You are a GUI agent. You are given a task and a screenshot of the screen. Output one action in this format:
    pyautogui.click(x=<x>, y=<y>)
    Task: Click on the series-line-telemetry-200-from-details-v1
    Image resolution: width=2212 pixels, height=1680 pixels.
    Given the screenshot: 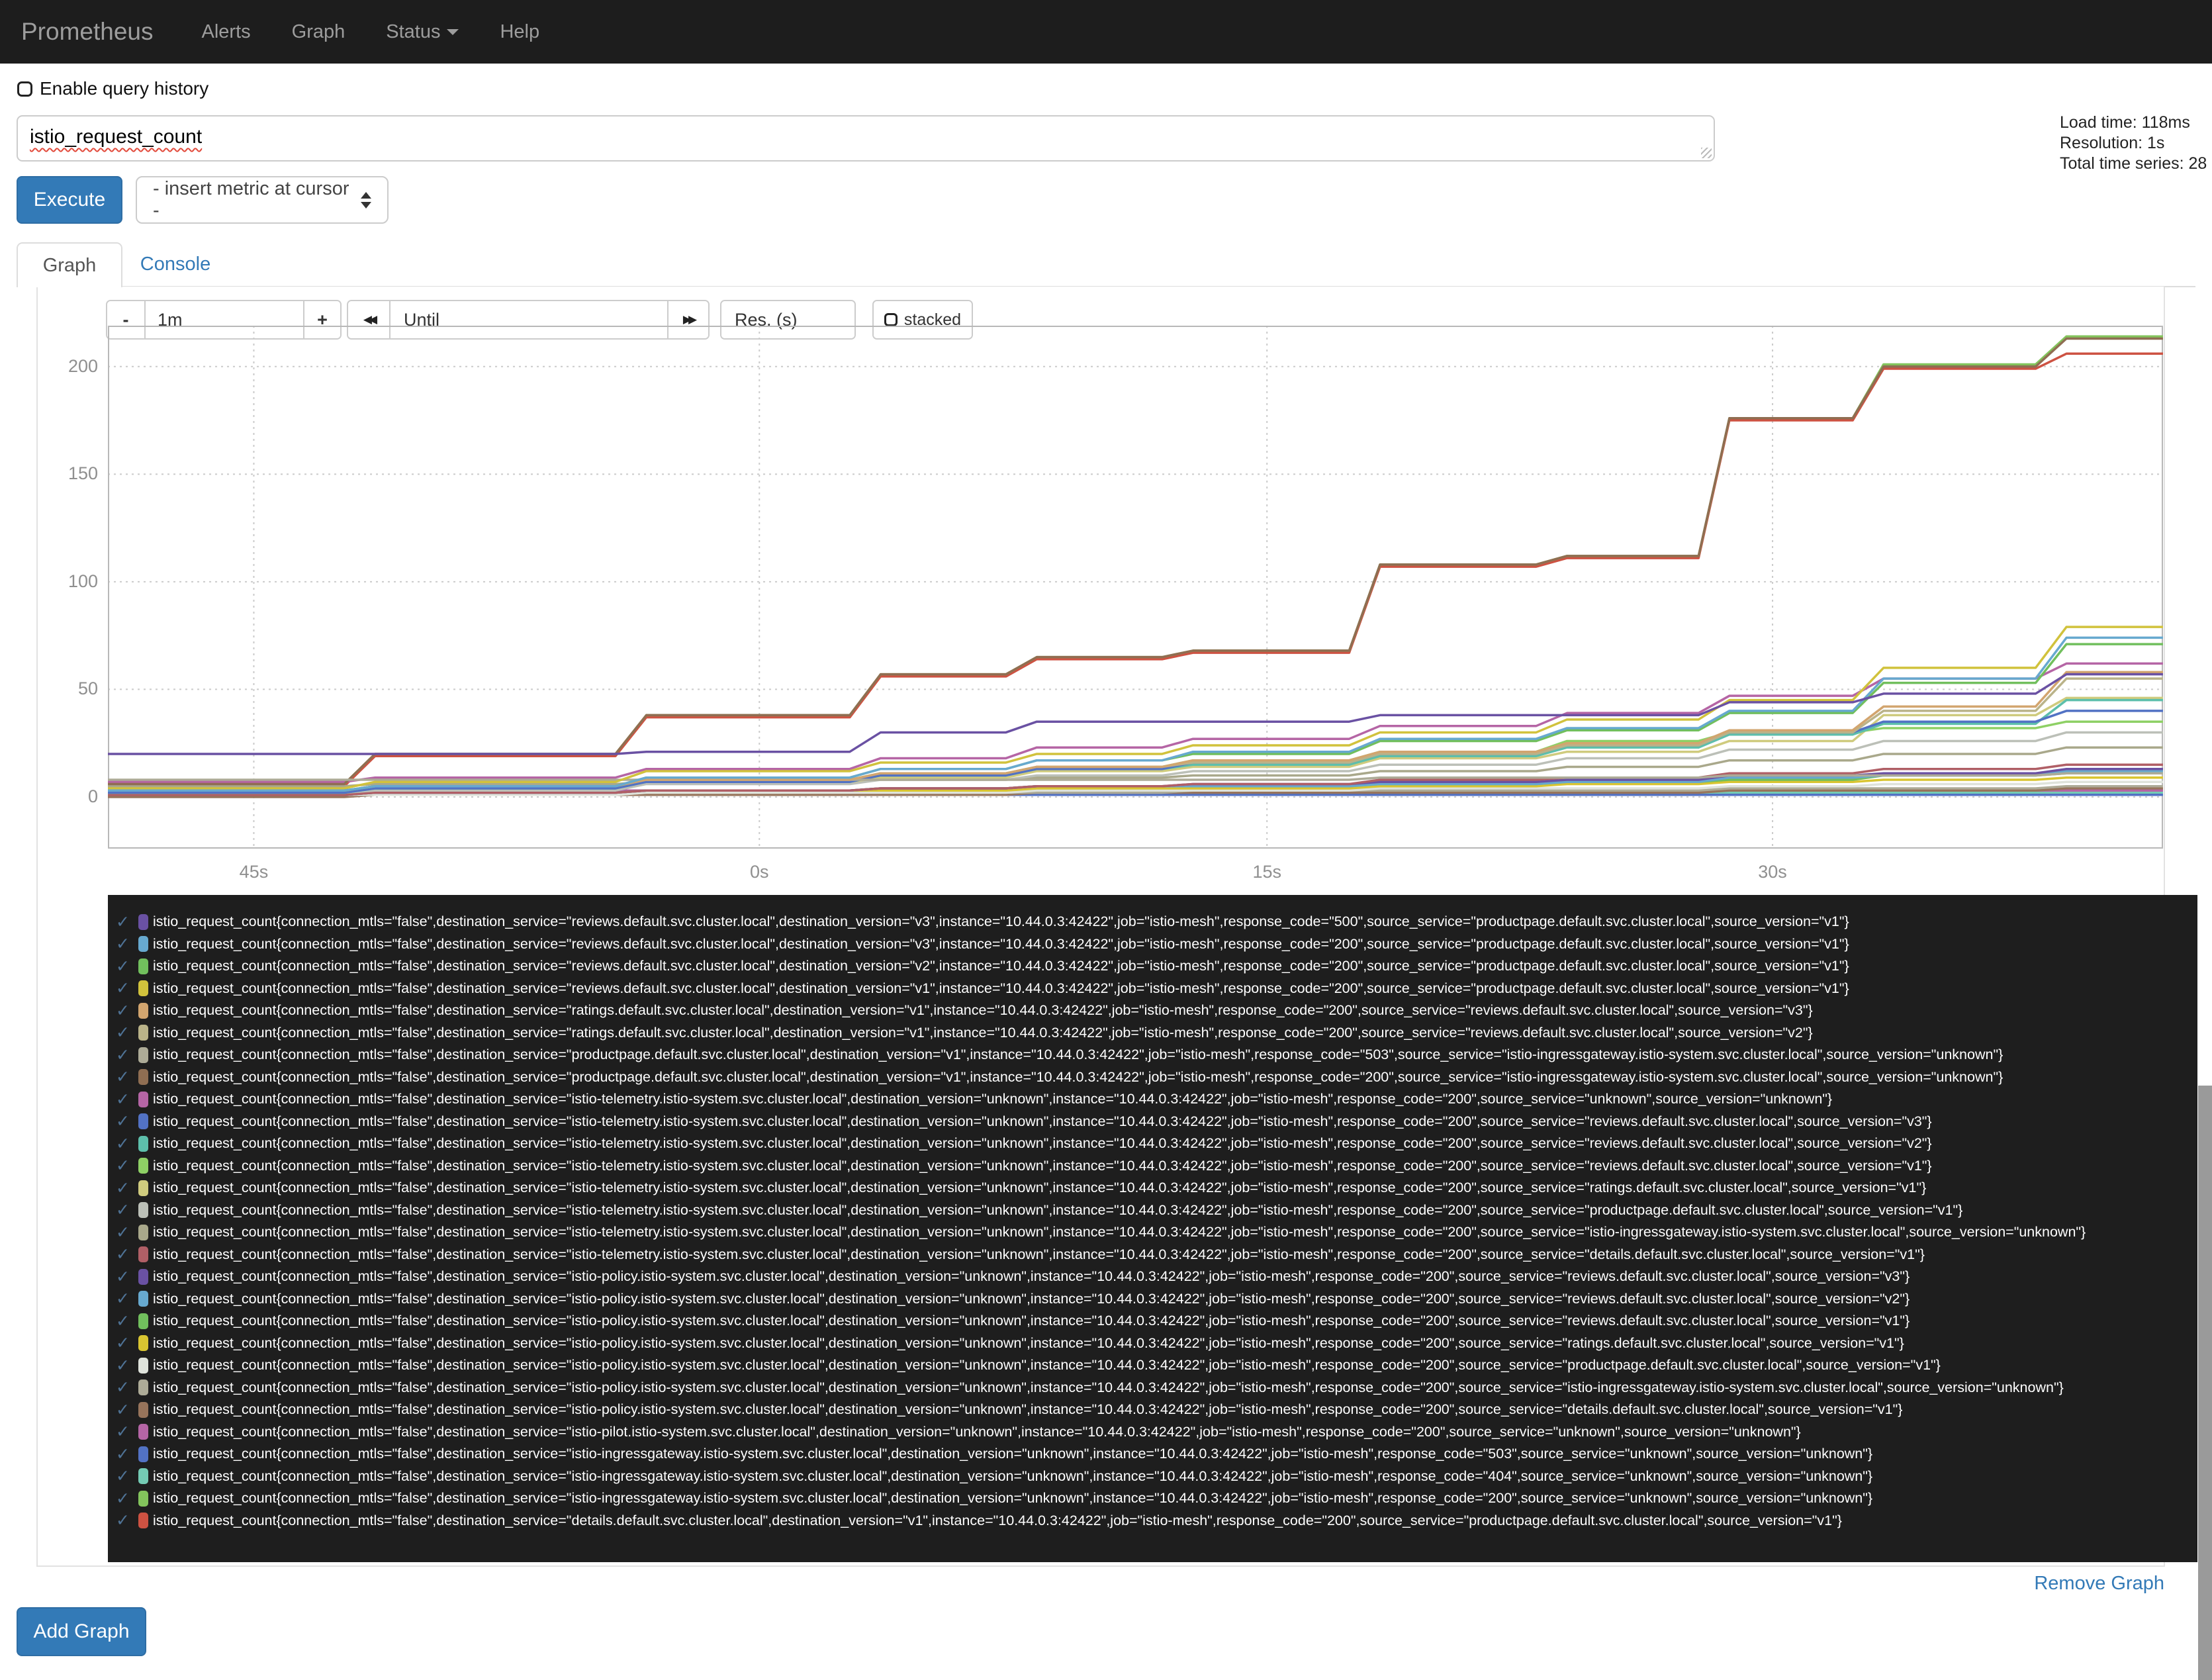 What is the action you would take?
    pyautogui.click(x=1135, y=779)
    